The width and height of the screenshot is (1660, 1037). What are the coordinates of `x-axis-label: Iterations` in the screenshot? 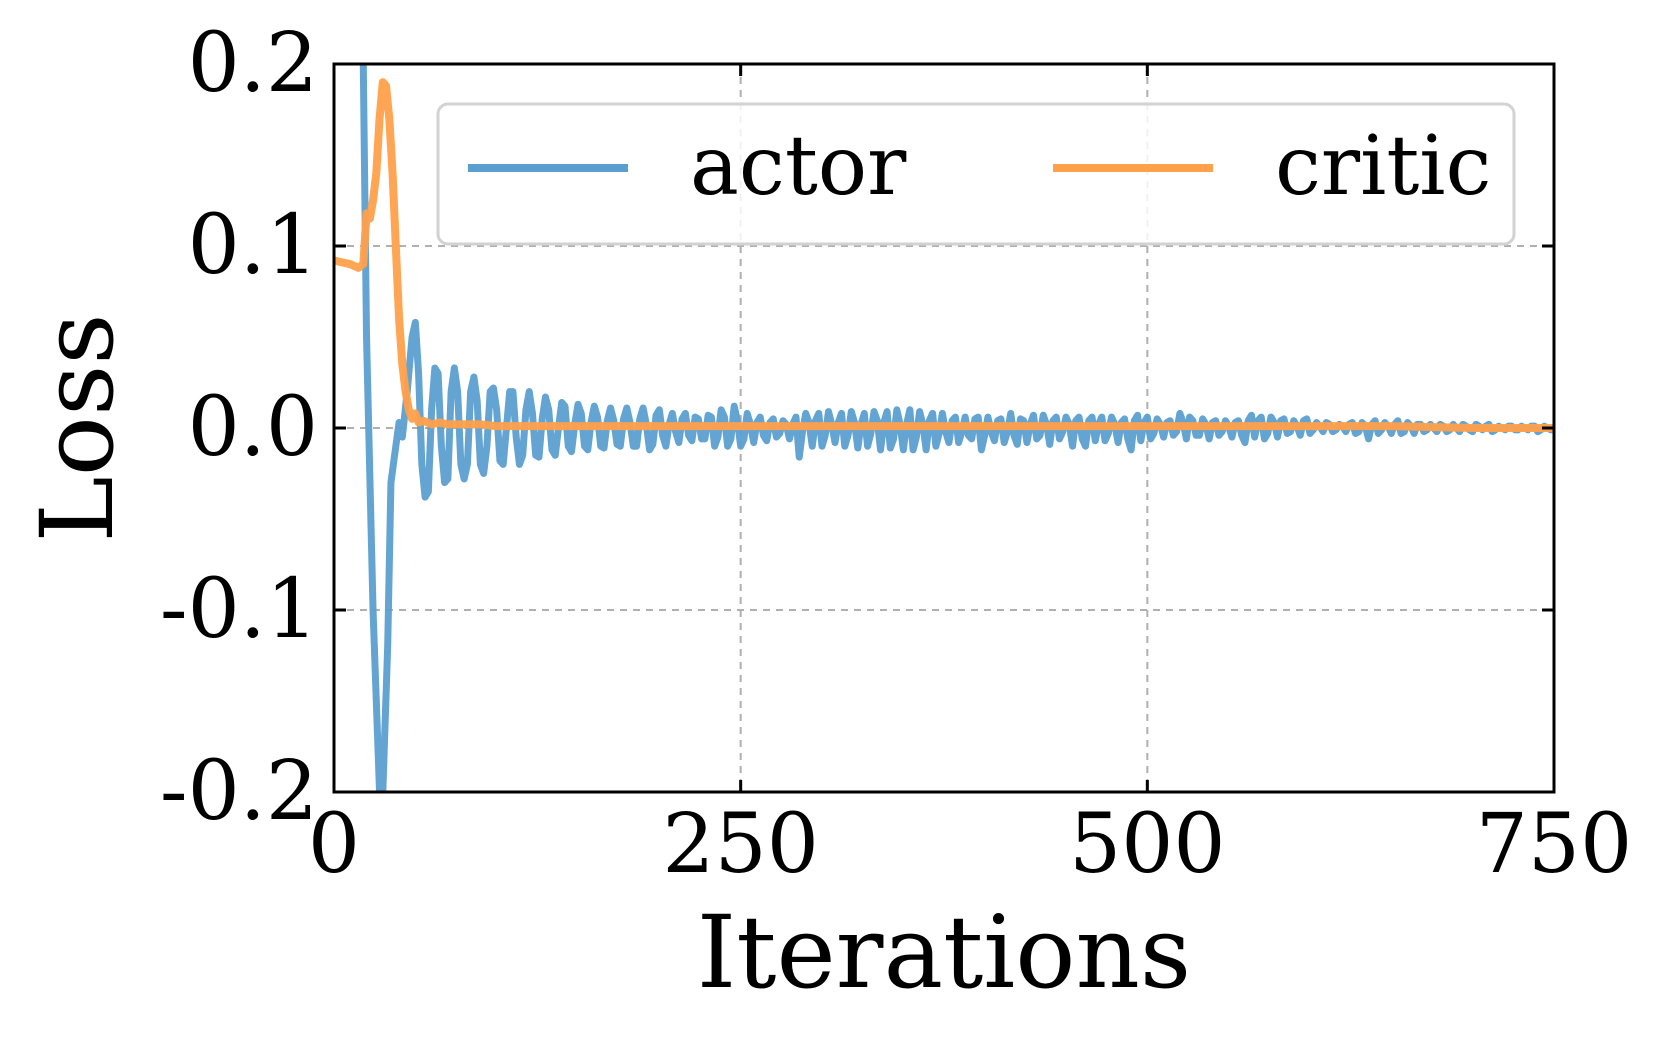 It's located at (944, 952).